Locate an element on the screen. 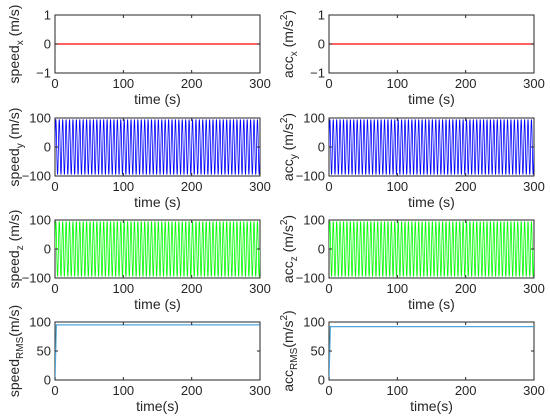  y-axis-label: accx (m/s2) is located at coordinates (289, 44).